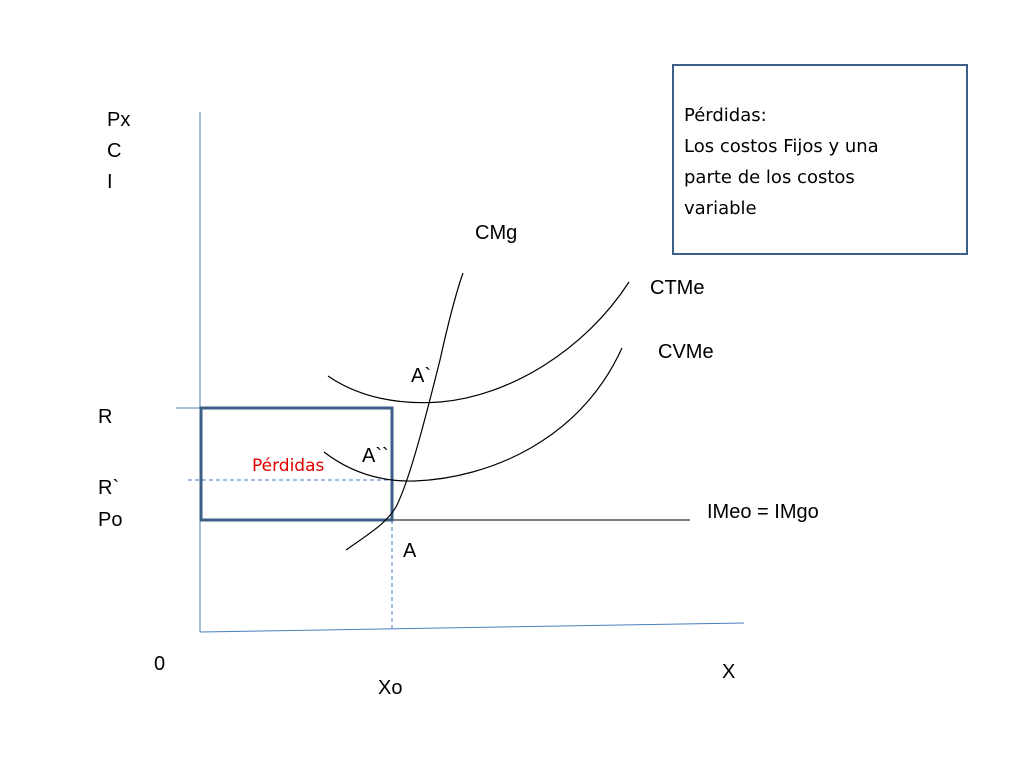 The width and height of the screenshot is (1024, 768). I want to click on note-line-4: variable, so click(720, 208).